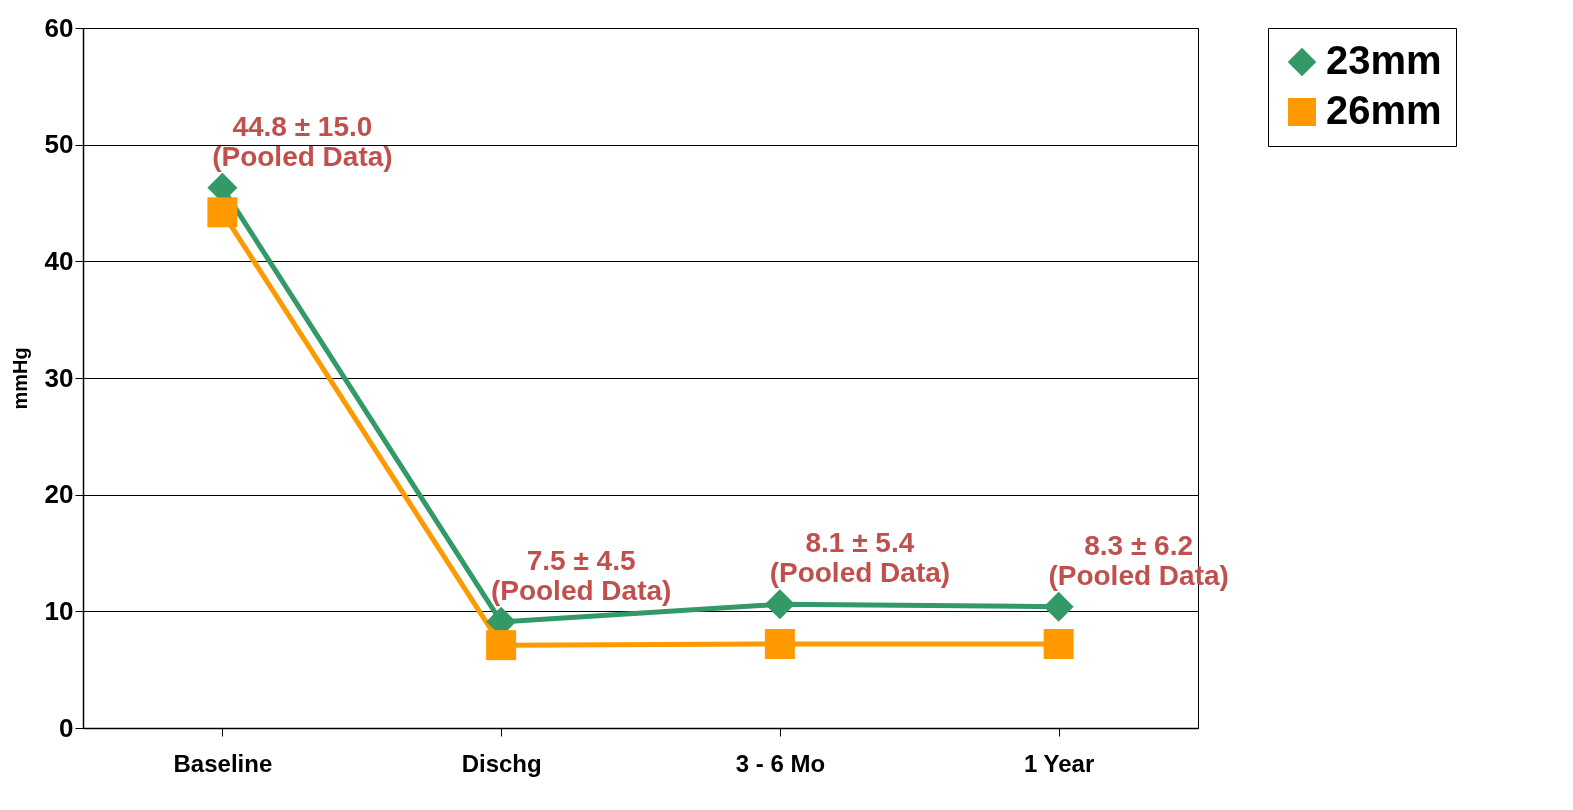 The image size is (1573, 810). I want to click on y-axis-title: mmHg, so click(19, 378).